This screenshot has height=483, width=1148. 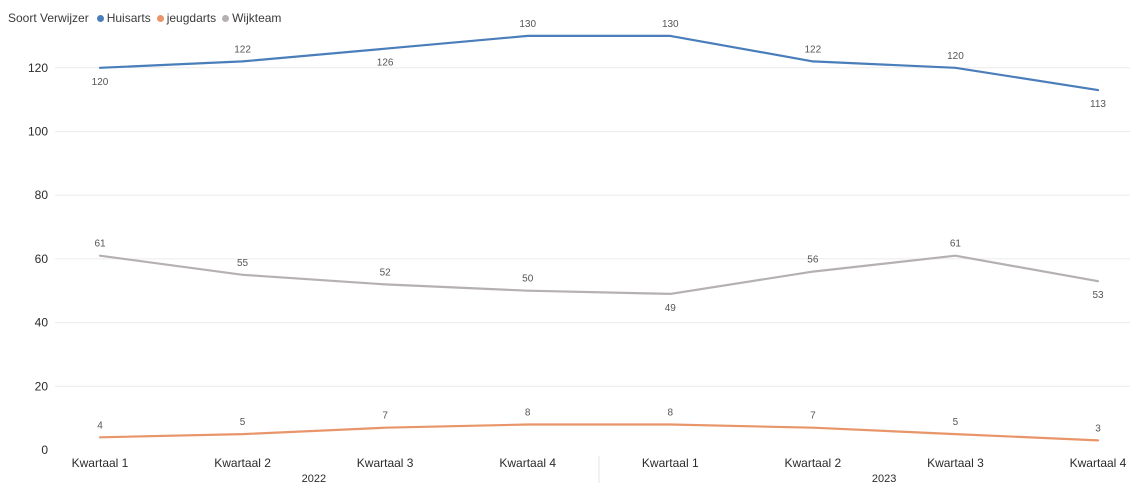 I want to click on y-tick-label: 20, so click(x=42, y=386).